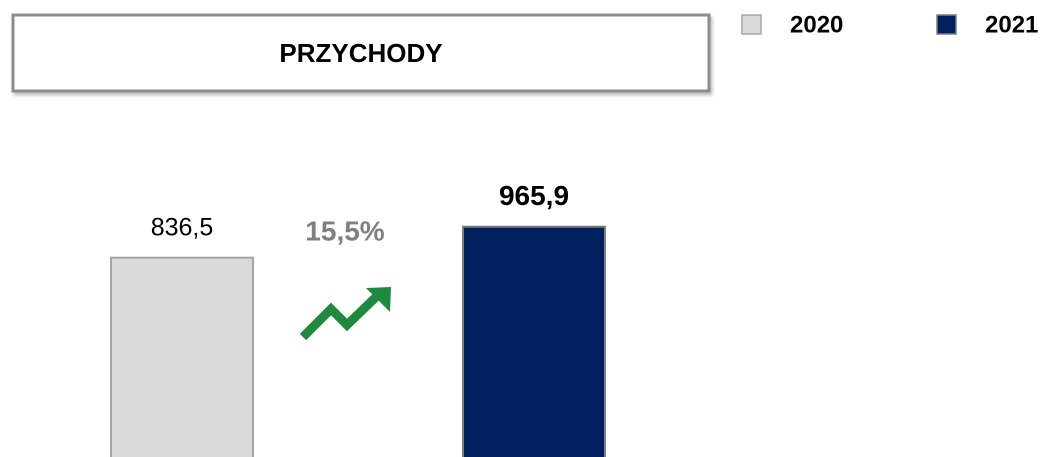  Describe the element at coordinates (182, 227) in the screenshot. I see `value-label: 836,5` at that location.